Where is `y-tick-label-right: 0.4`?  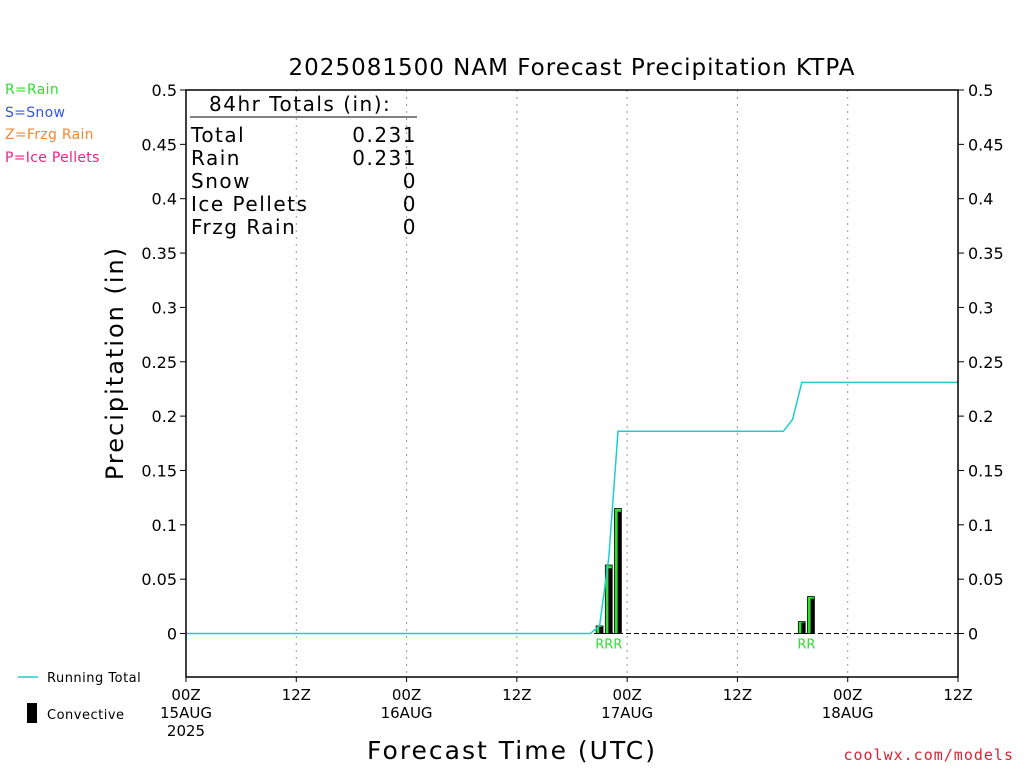
y-tick-label-right: 0.4 is located at coordinates (980, 199).